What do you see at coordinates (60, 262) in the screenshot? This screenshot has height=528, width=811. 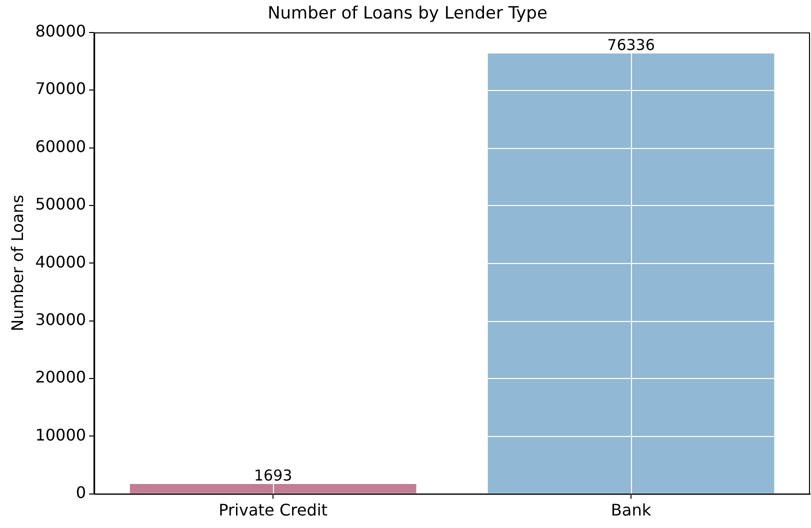 I see `y-tick-label: 40000` at bounding box center [60, 262].